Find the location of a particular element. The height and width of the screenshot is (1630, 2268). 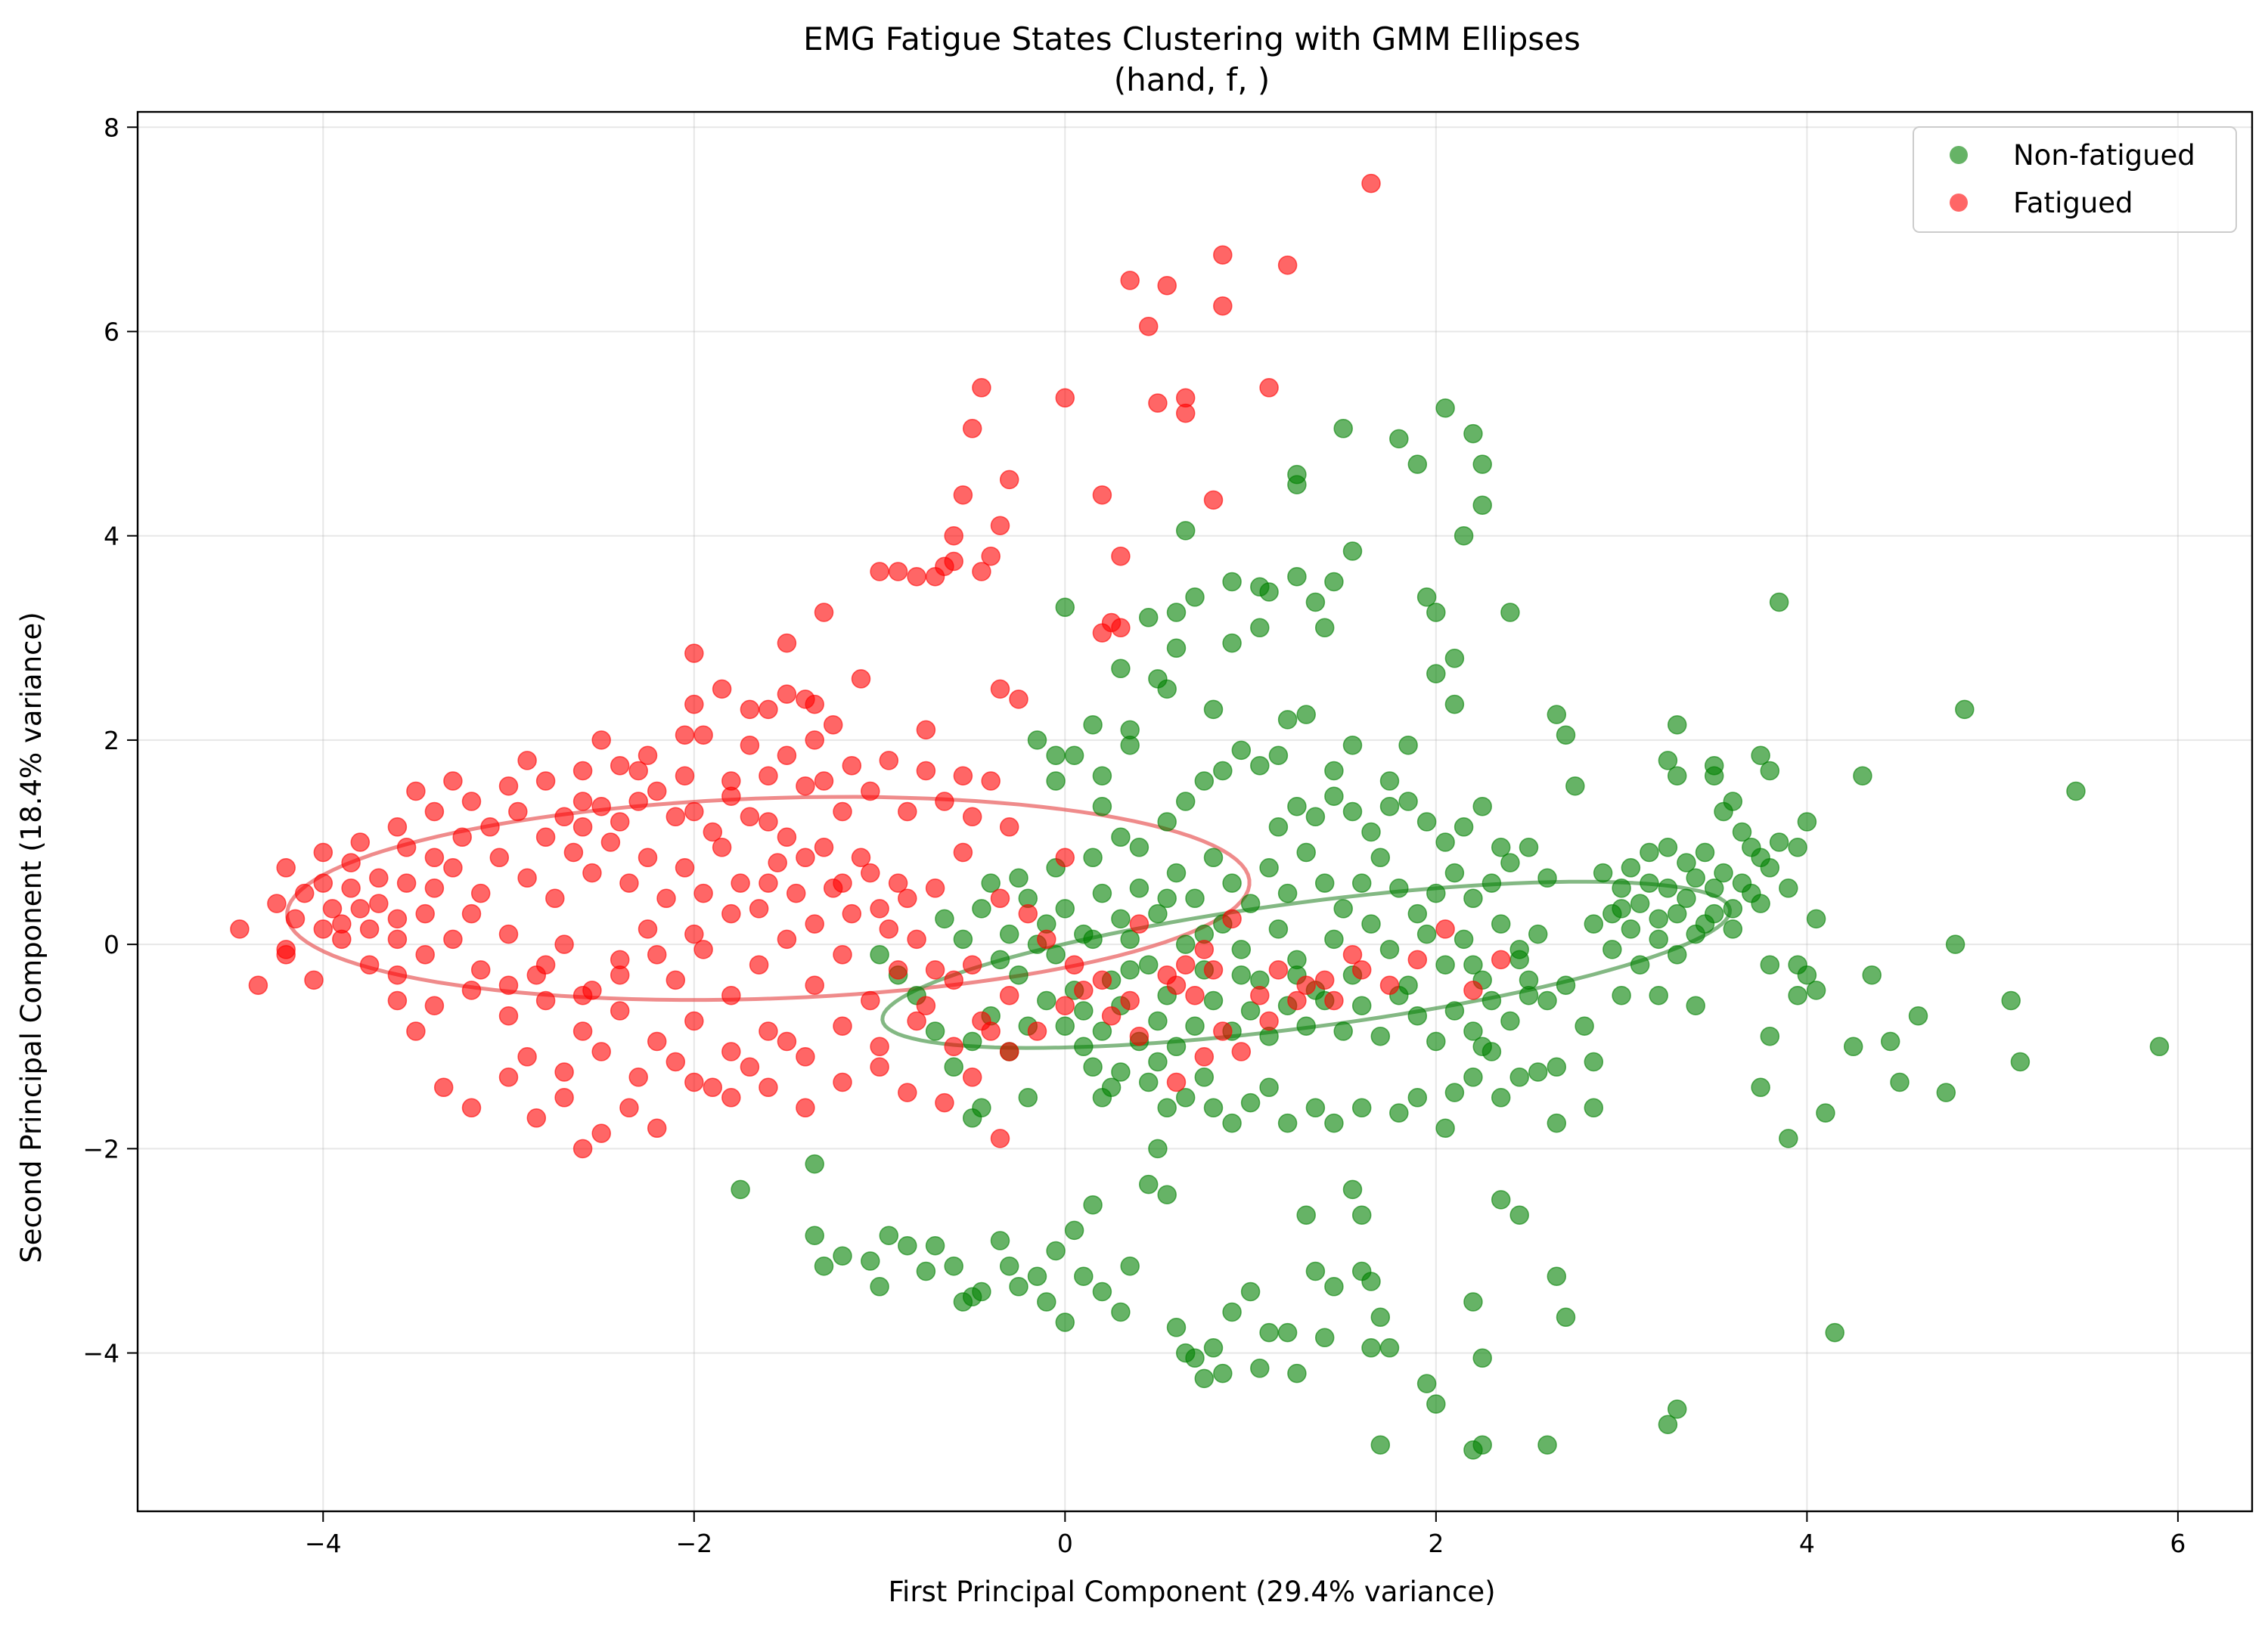

legend-marker-fatigued is located at coordinates (1959, 203).